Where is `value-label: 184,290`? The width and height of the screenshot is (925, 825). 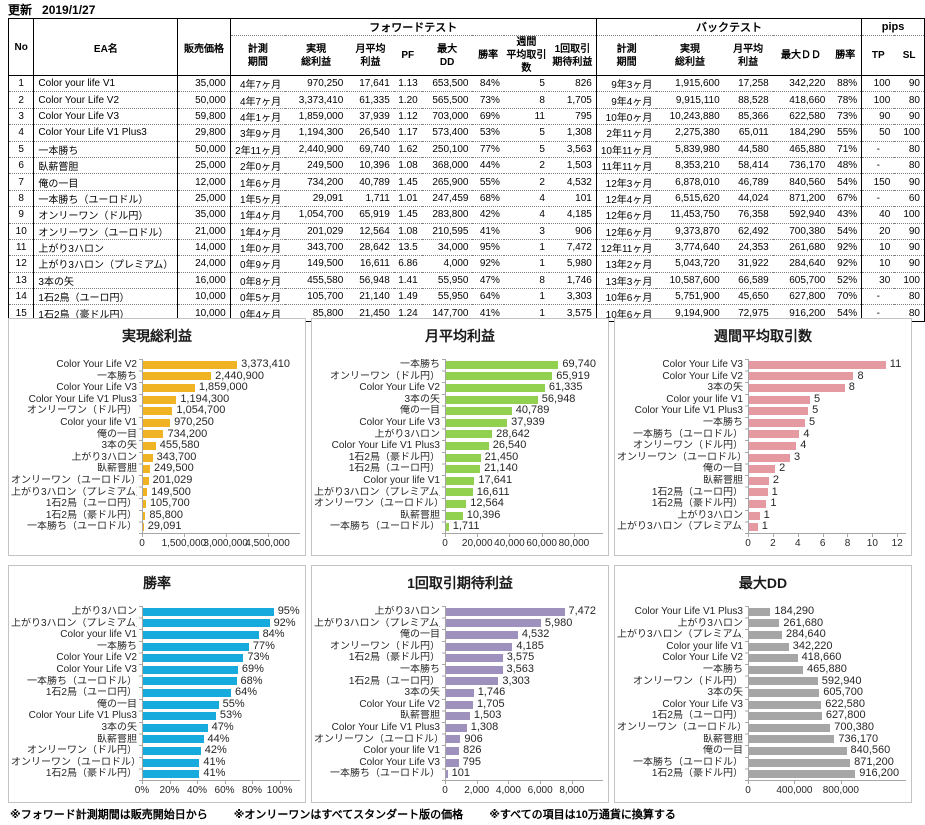 value-label: 184,290 is located at coordinates (794, 611).